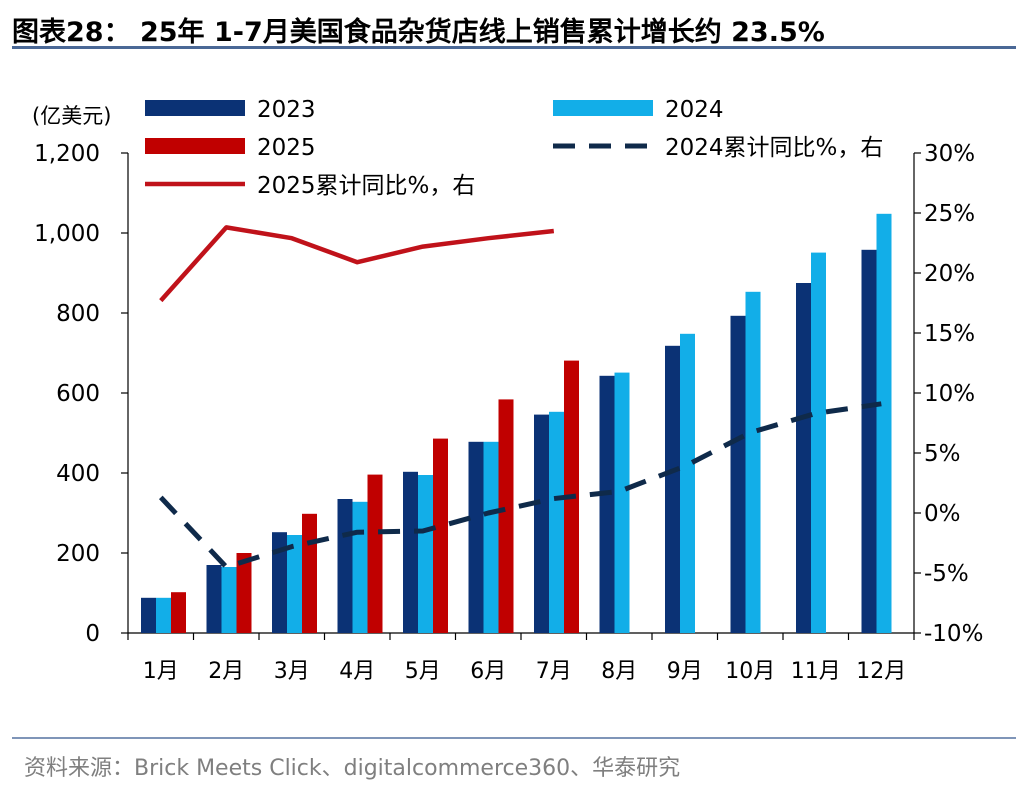 Image resolution: width=1036 pixels, height=792 pixels. I want to click on y2-tick-label: 5%, so click(942, 454).